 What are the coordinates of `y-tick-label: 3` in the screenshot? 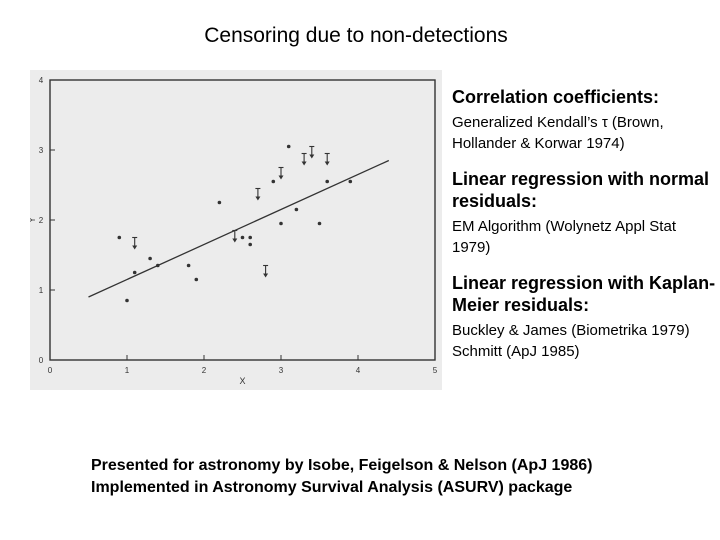 It's located at (41, 150).